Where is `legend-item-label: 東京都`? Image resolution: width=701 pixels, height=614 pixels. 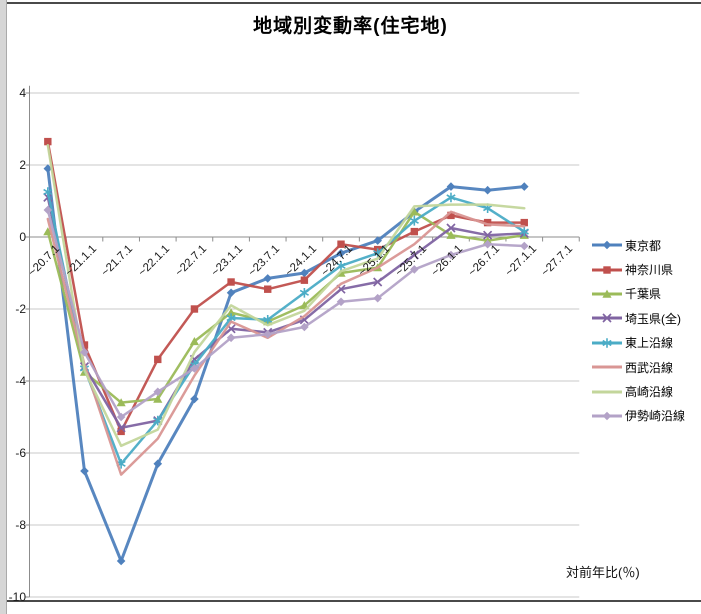
legend-item-label: 東京都 is located at coordinates (643, 245).